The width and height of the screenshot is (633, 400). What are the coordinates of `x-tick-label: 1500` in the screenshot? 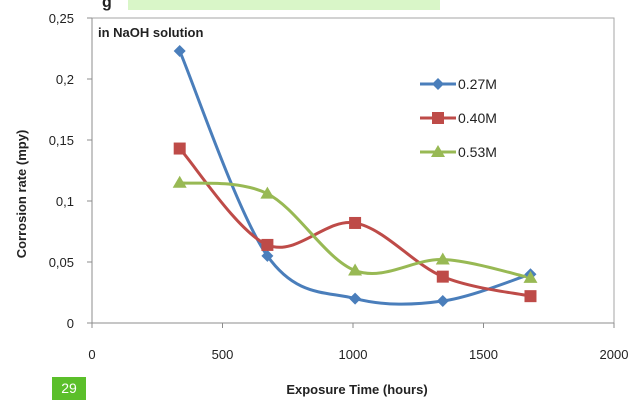 It's located at (483, 354).